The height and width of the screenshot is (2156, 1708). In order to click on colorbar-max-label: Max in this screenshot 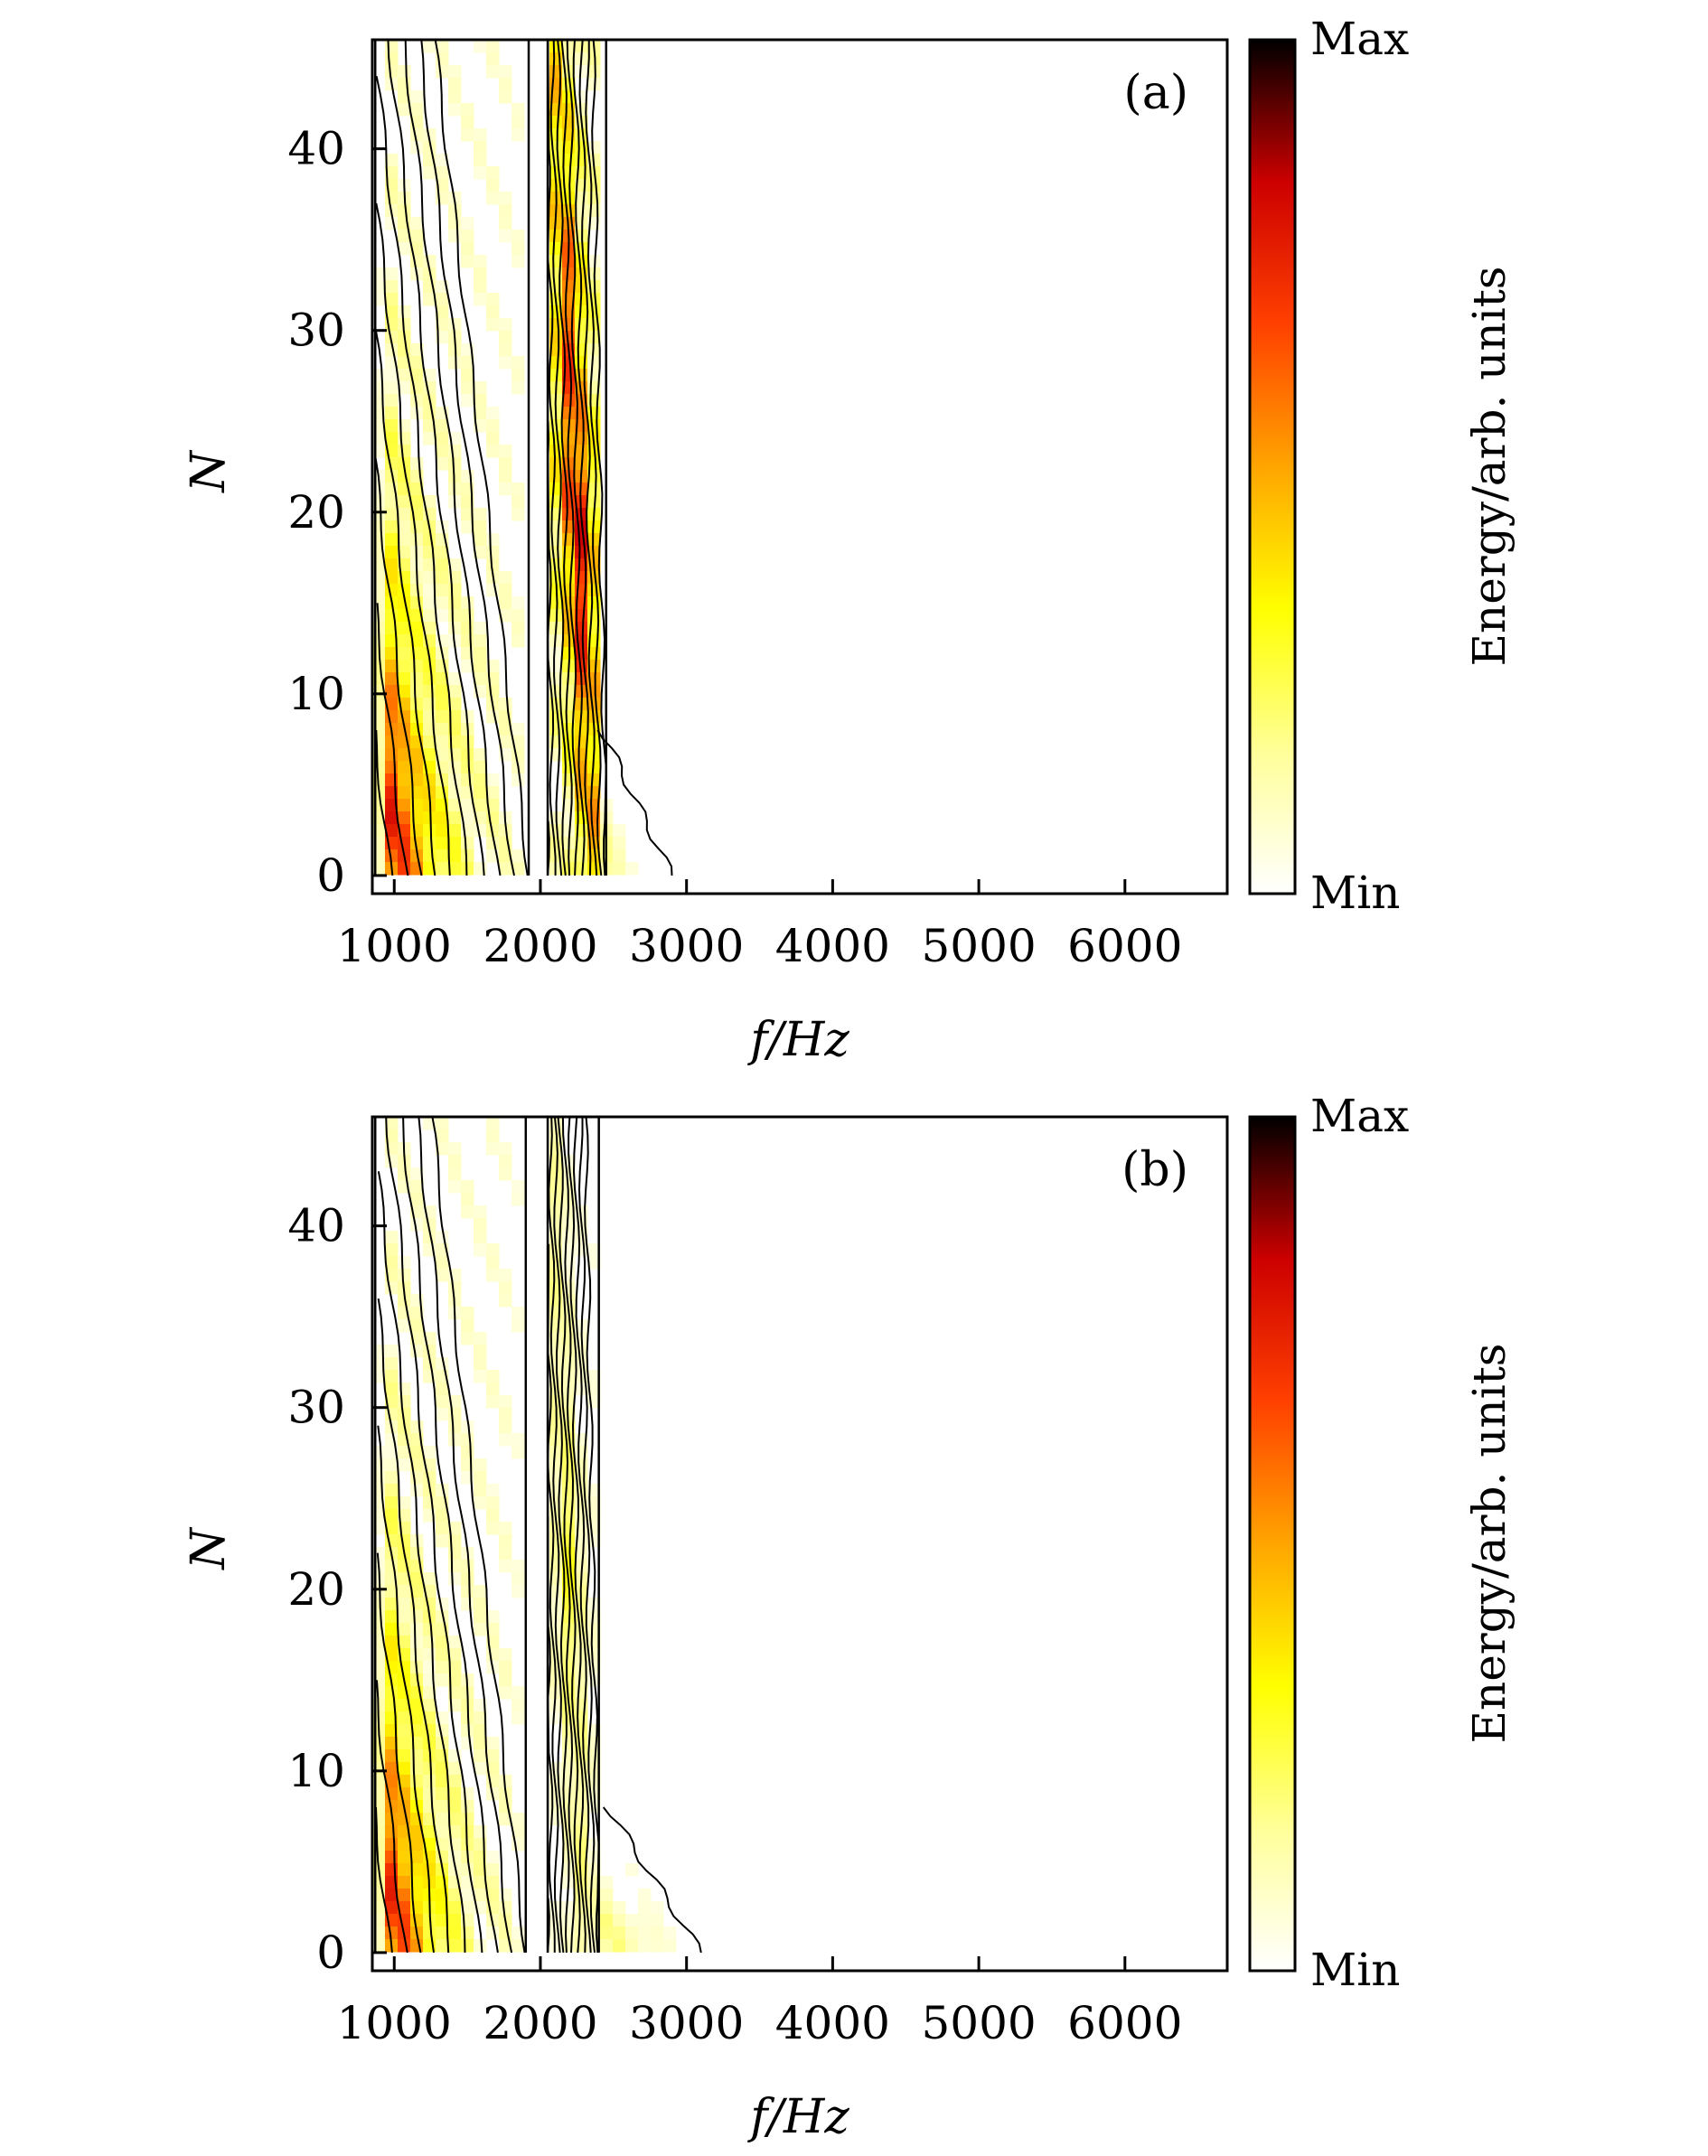, I will do `click(1359, 39)`.